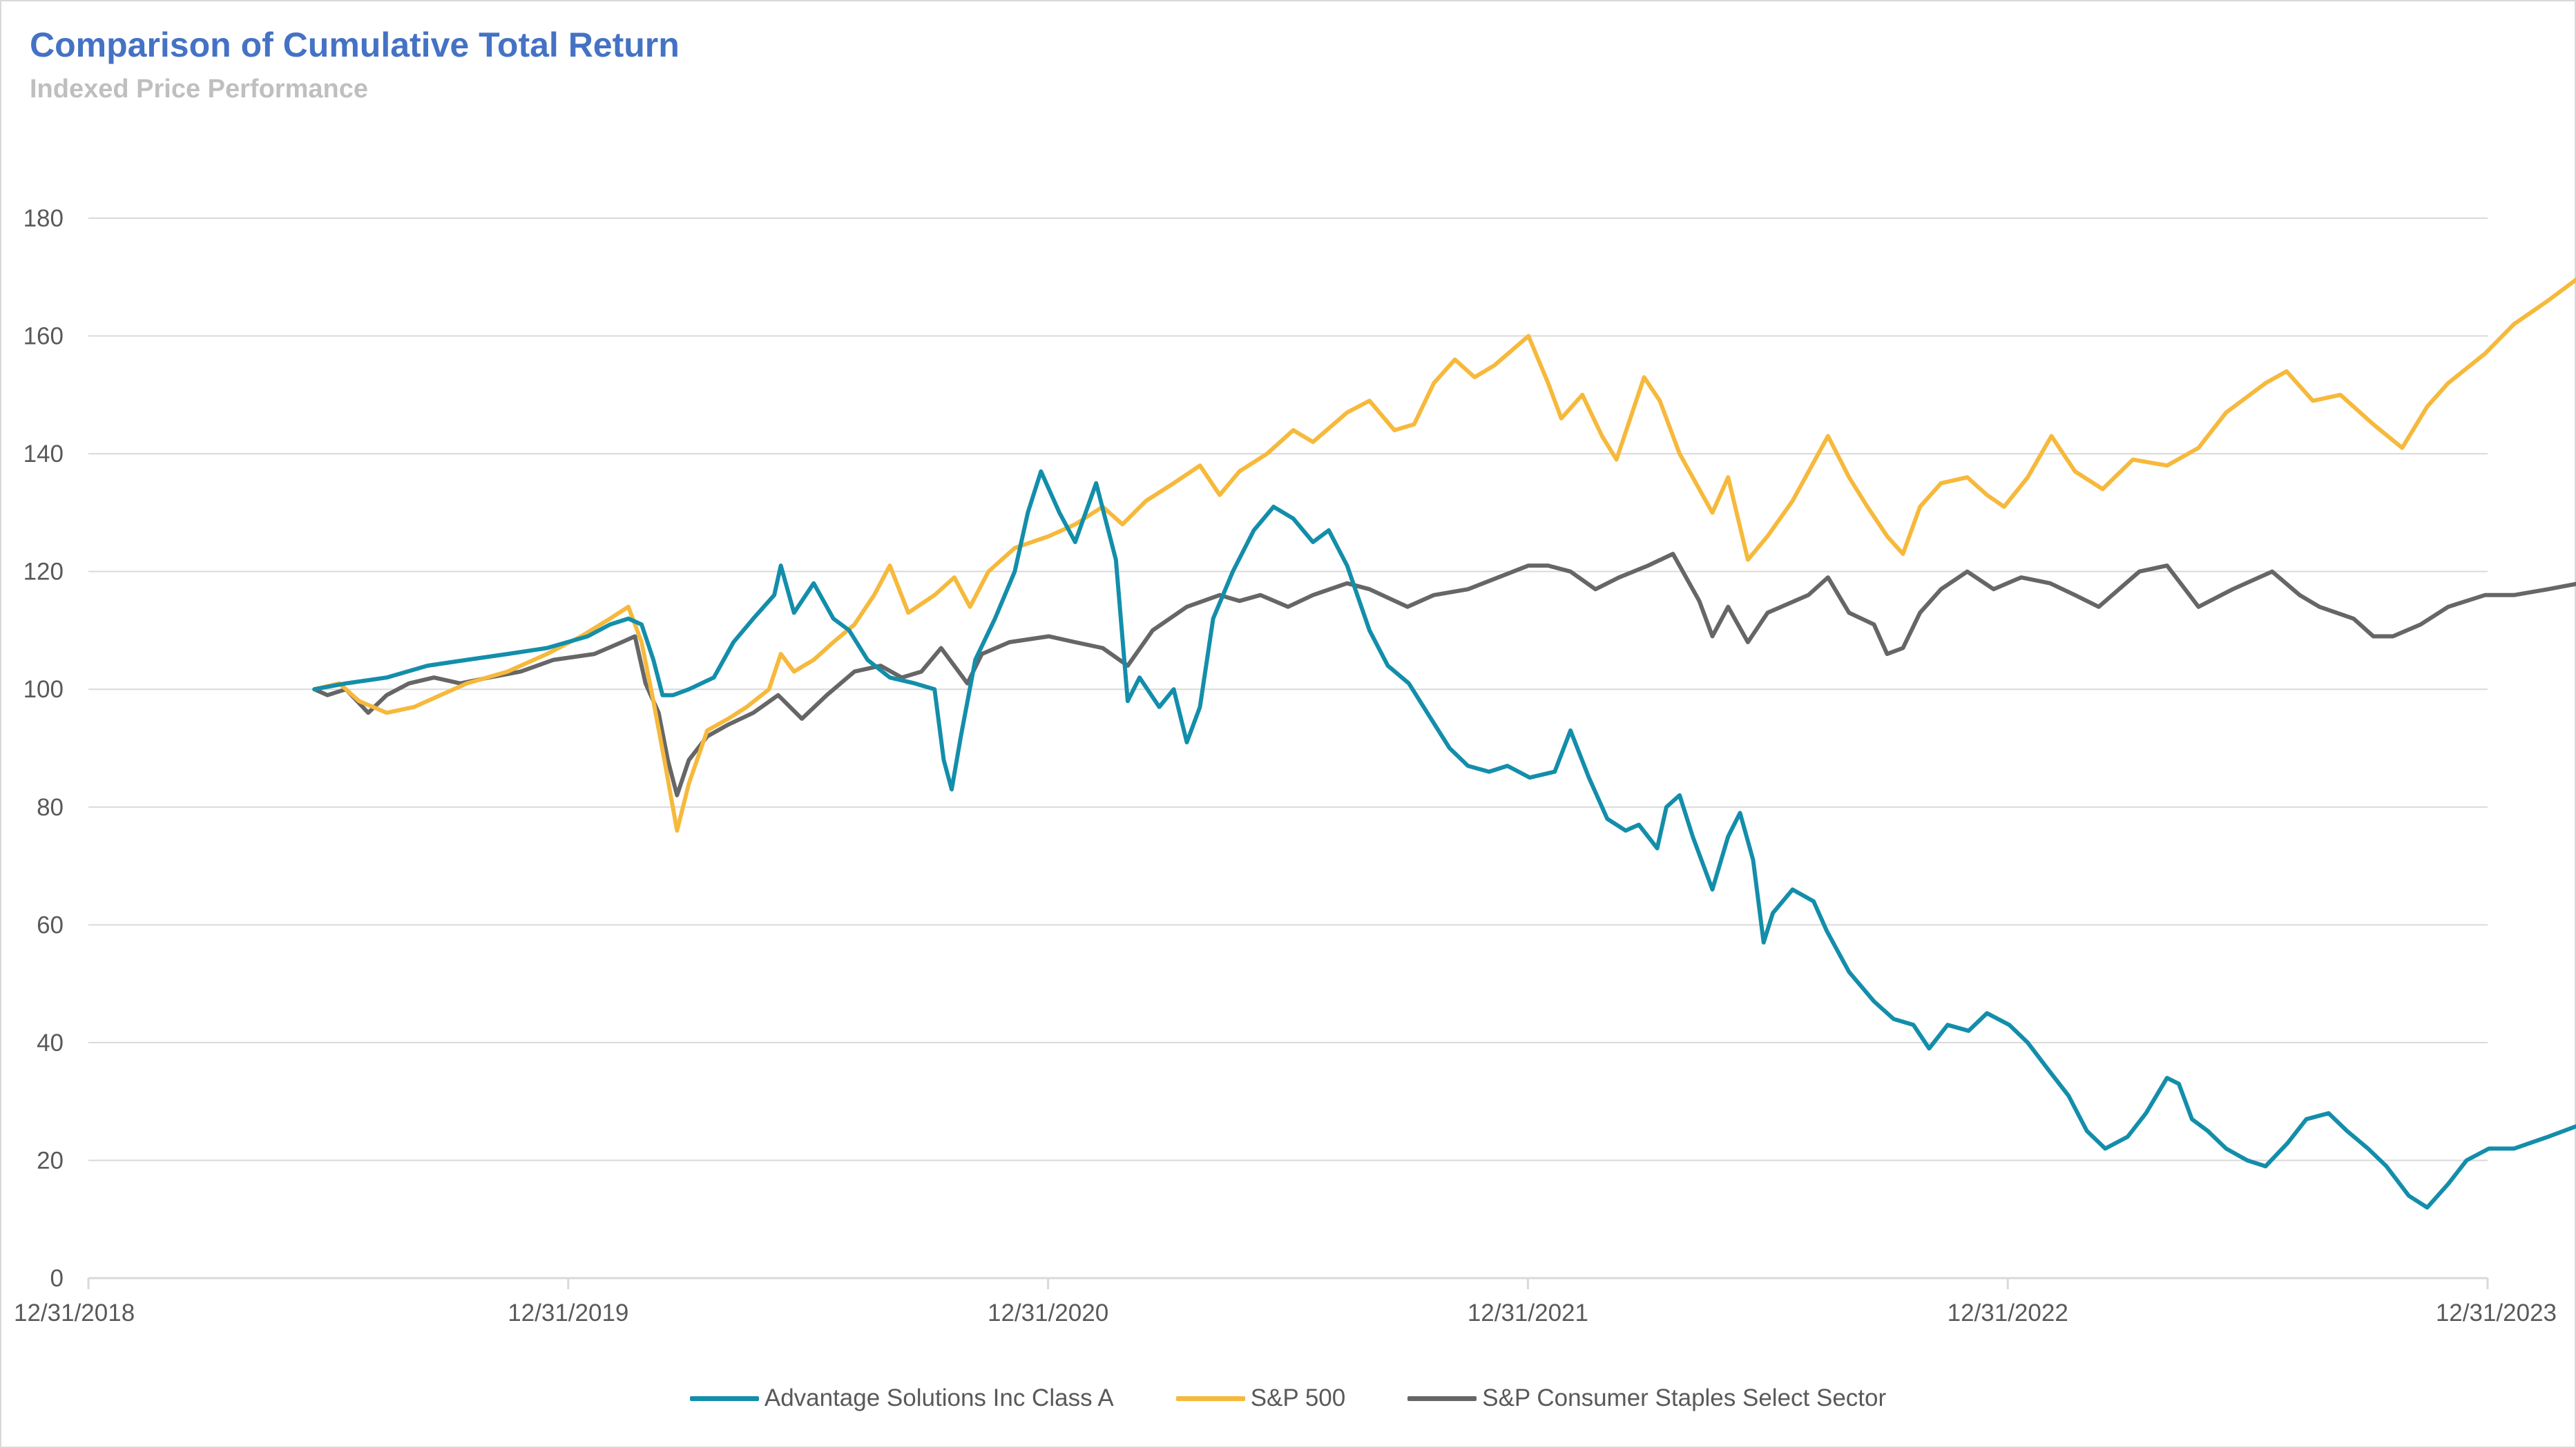 This screenshot has width=2576, height=1448. Describe the element at coordinates (43, 689) in the screenshot. I see `y-tick-label: 100` at that location.